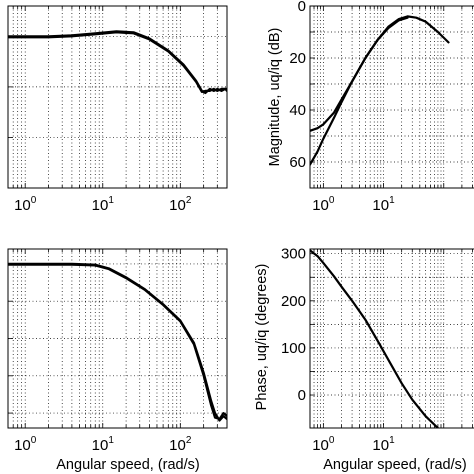  Describe the element at coordinates (275, 97) in the screenshot. I see `panel-tr-ylabel: Magnitude, uq/iq (dB)` at that location.